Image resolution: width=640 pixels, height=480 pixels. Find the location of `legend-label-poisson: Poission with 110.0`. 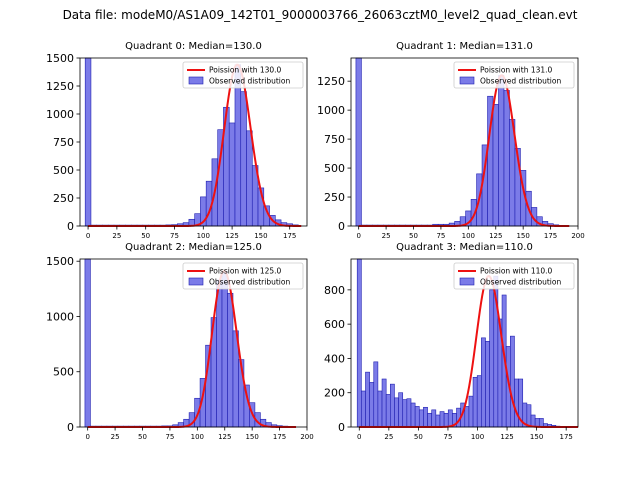

legend-label-poisson: Poission with 110.0 is located at coordinates (516, 271).